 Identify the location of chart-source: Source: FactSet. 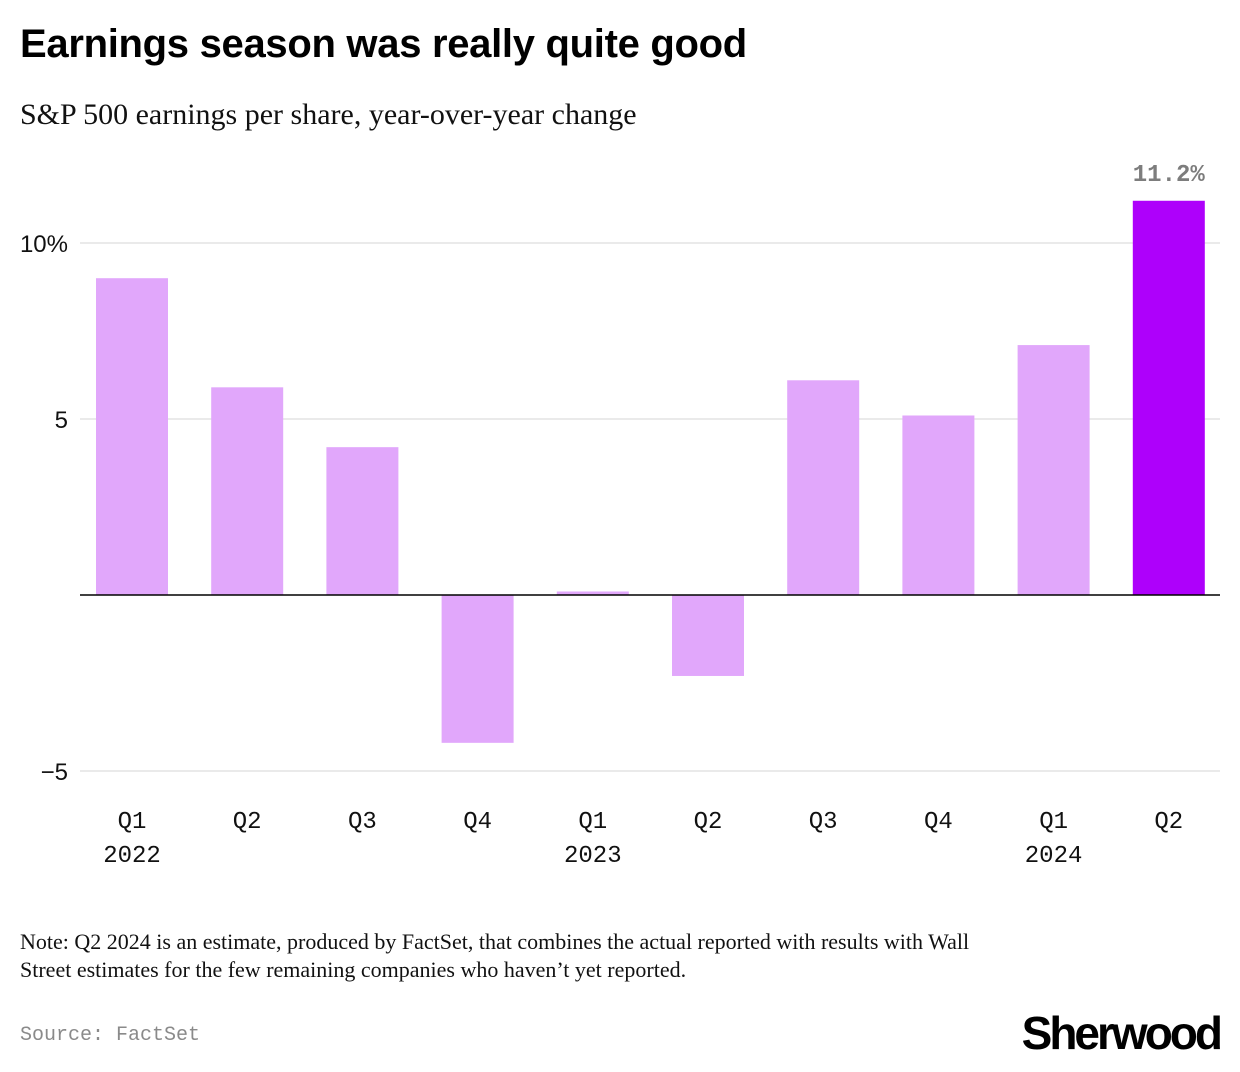
(110, 1035).